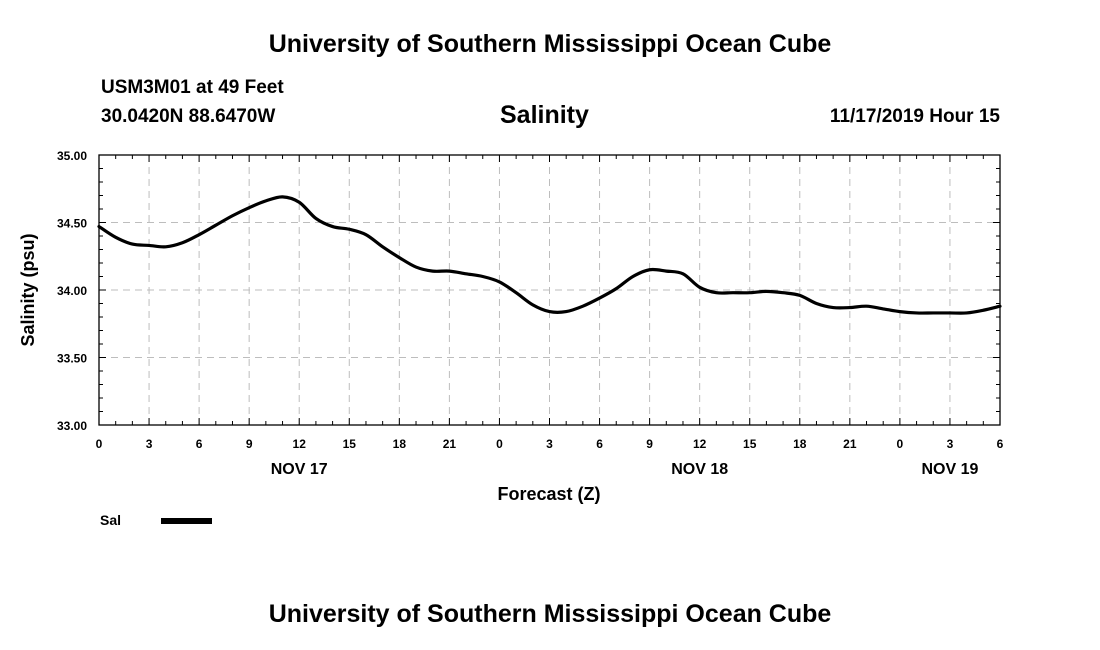 The height and width of the screenshot is (650, 1100). What do you see at coordinates (548, 494) in the screenshot?
I see `x-axis-title: Forecast (Z)` at bounding box center [548, 494].